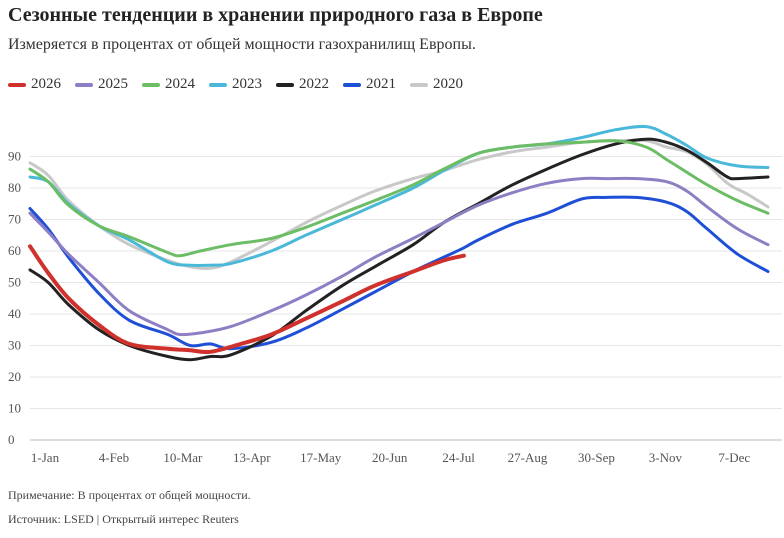  I want to click on legend-item-2020: 2020, so click(436, 84).